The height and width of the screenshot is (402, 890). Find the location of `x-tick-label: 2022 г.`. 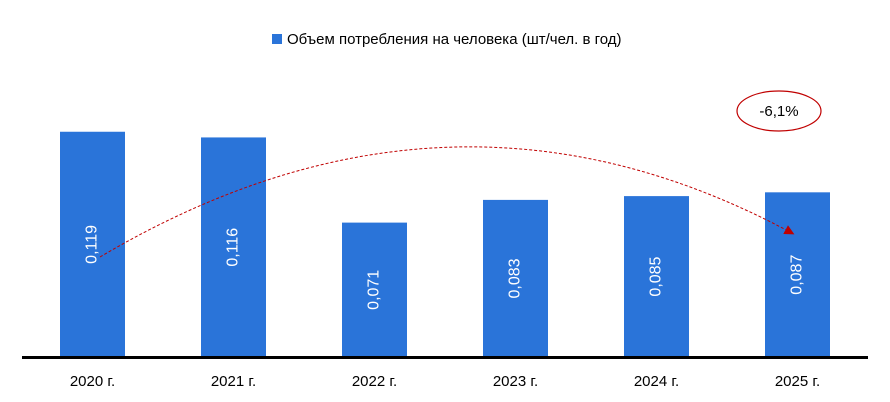

x-tick-label: 2022 г. is located at coordinates (374, 381).